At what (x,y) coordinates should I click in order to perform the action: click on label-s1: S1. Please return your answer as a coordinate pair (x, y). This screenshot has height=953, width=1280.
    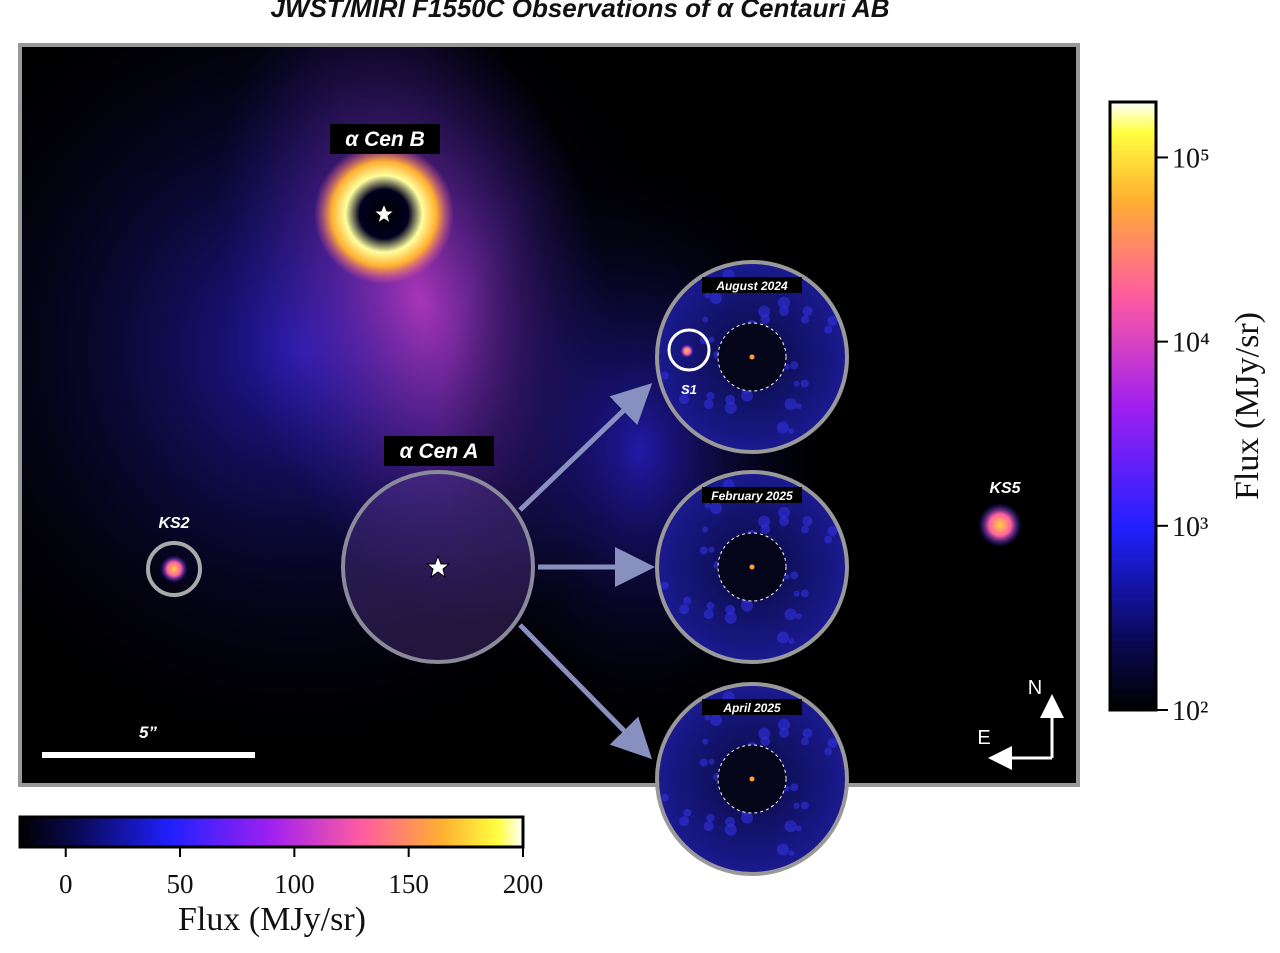
    Looking at the image, I should click on (689, 389).